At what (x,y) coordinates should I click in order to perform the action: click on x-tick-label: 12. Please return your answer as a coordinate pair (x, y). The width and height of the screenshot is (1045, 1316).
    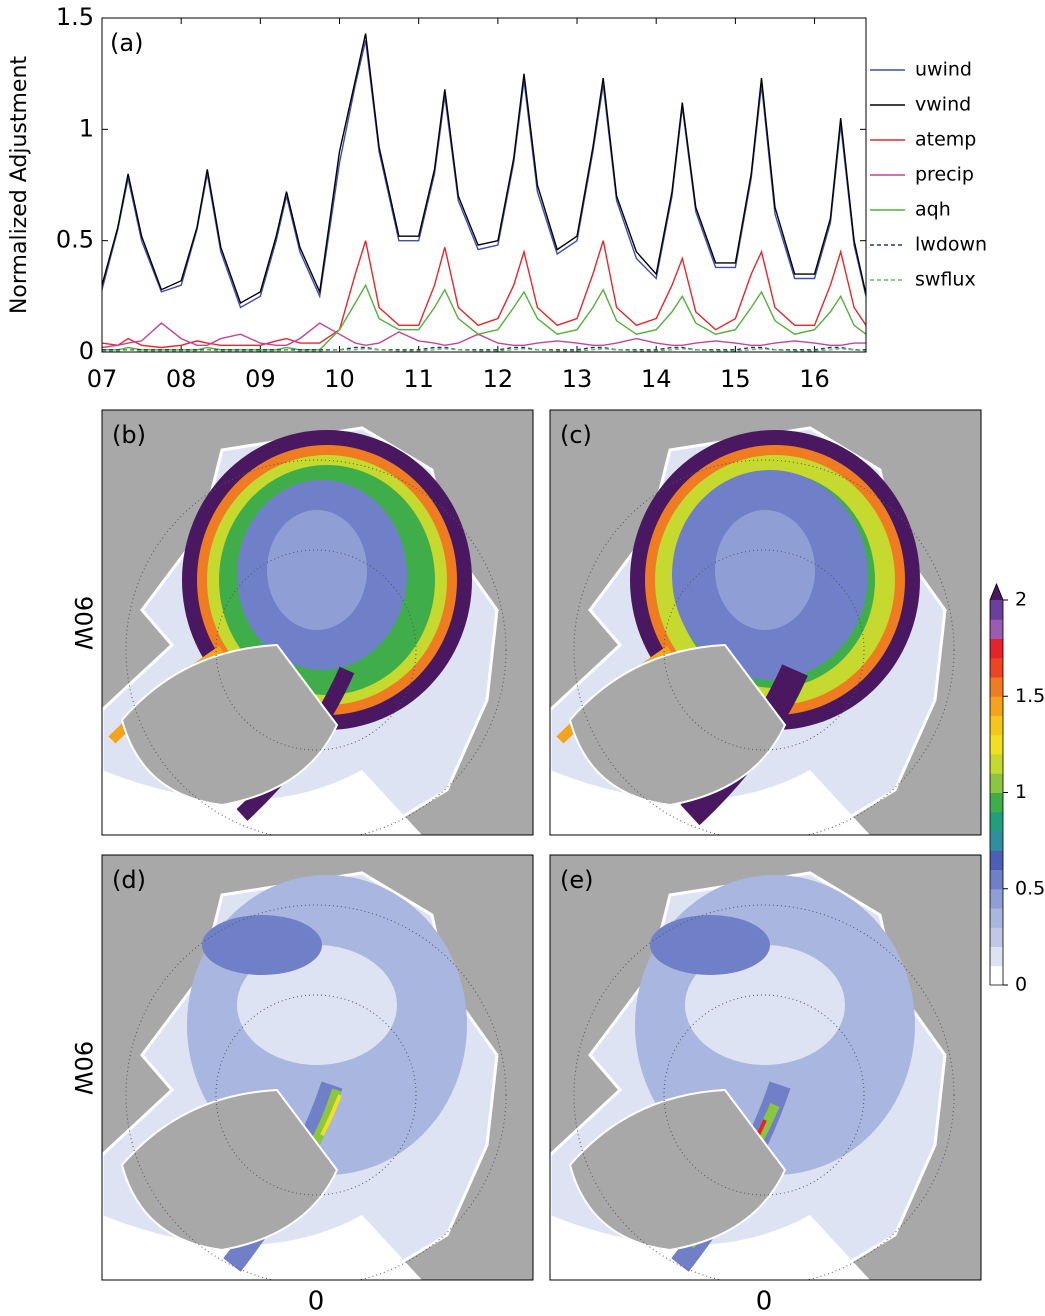
    Looking at the image, I should click on (498, 379).